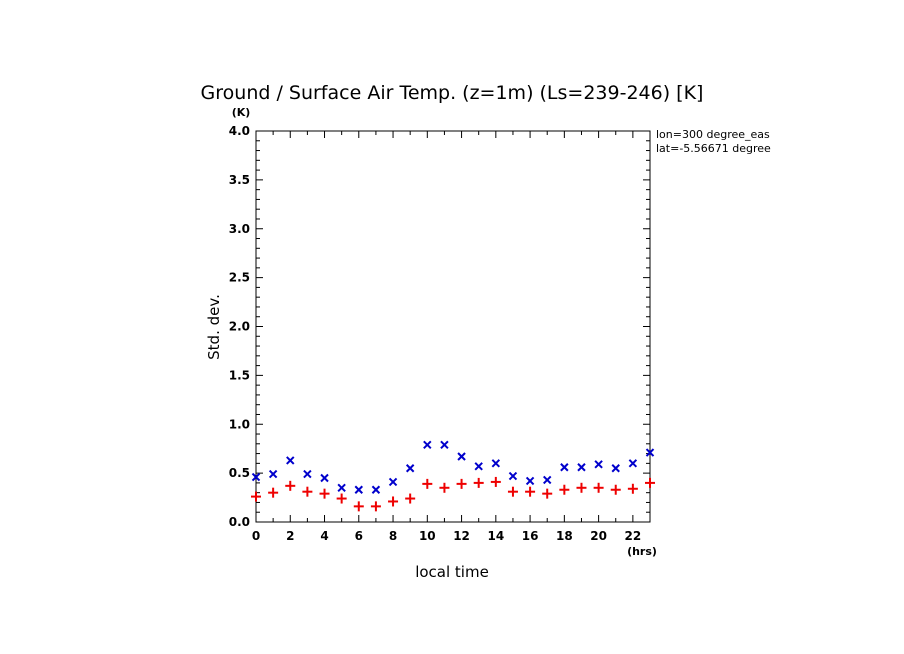 The image size is (904, 654). What do you see at coordinates (598, 536) in the screenshot?
I see `x-tick-label: 20` at bounding box center [598, 536].